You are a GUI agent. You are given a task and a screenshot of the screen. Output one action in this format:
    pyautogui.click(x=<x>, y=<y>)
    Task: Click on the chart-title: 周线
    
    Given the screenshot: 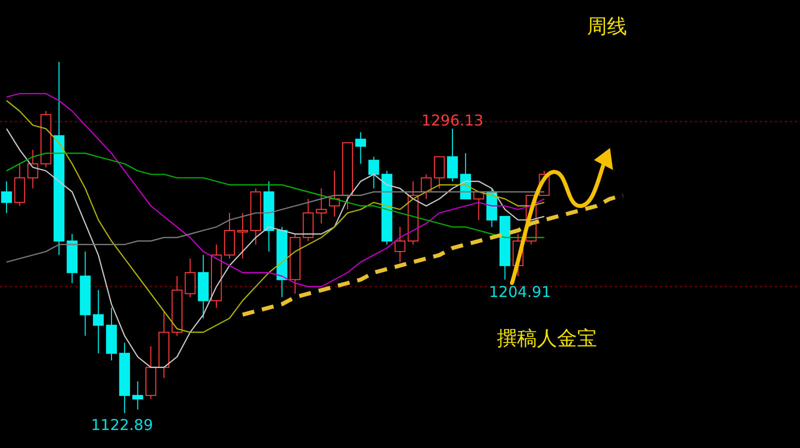 What is the action you would take?
    pyautogui.click(x=607, y=26)
    